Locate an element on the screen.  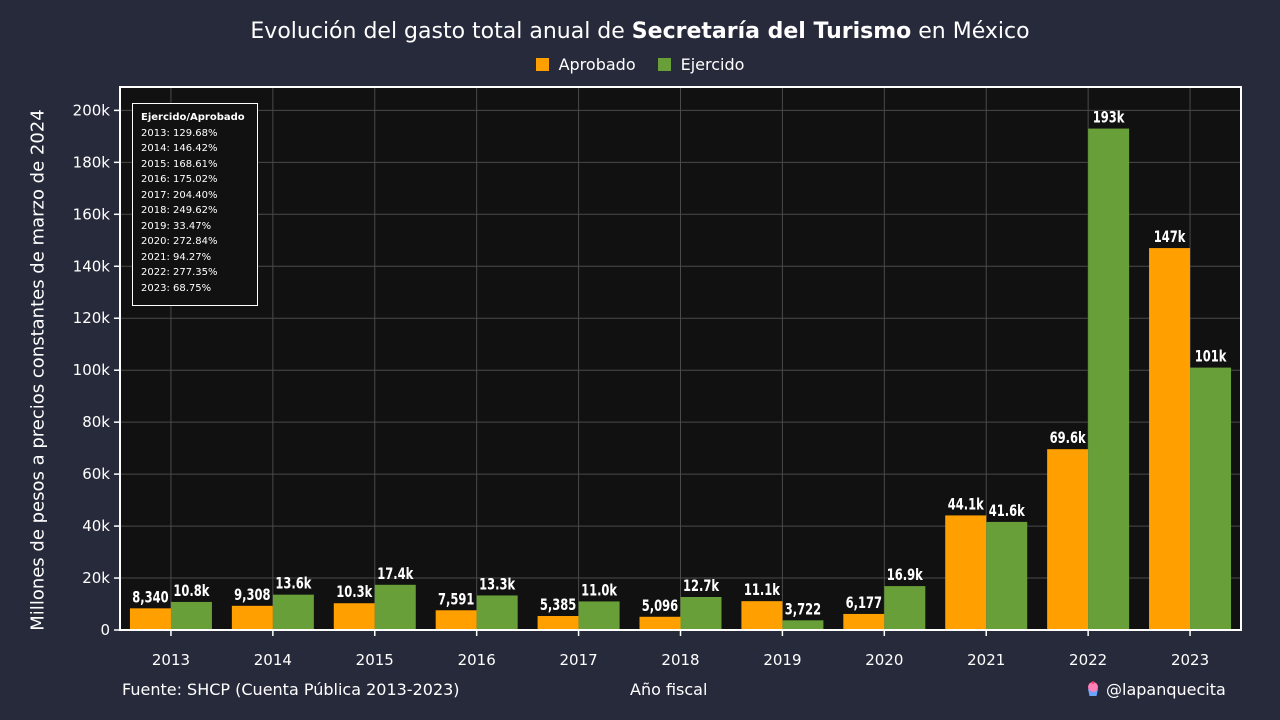
data-label: 5,385 is located at coordinates (558, 606).